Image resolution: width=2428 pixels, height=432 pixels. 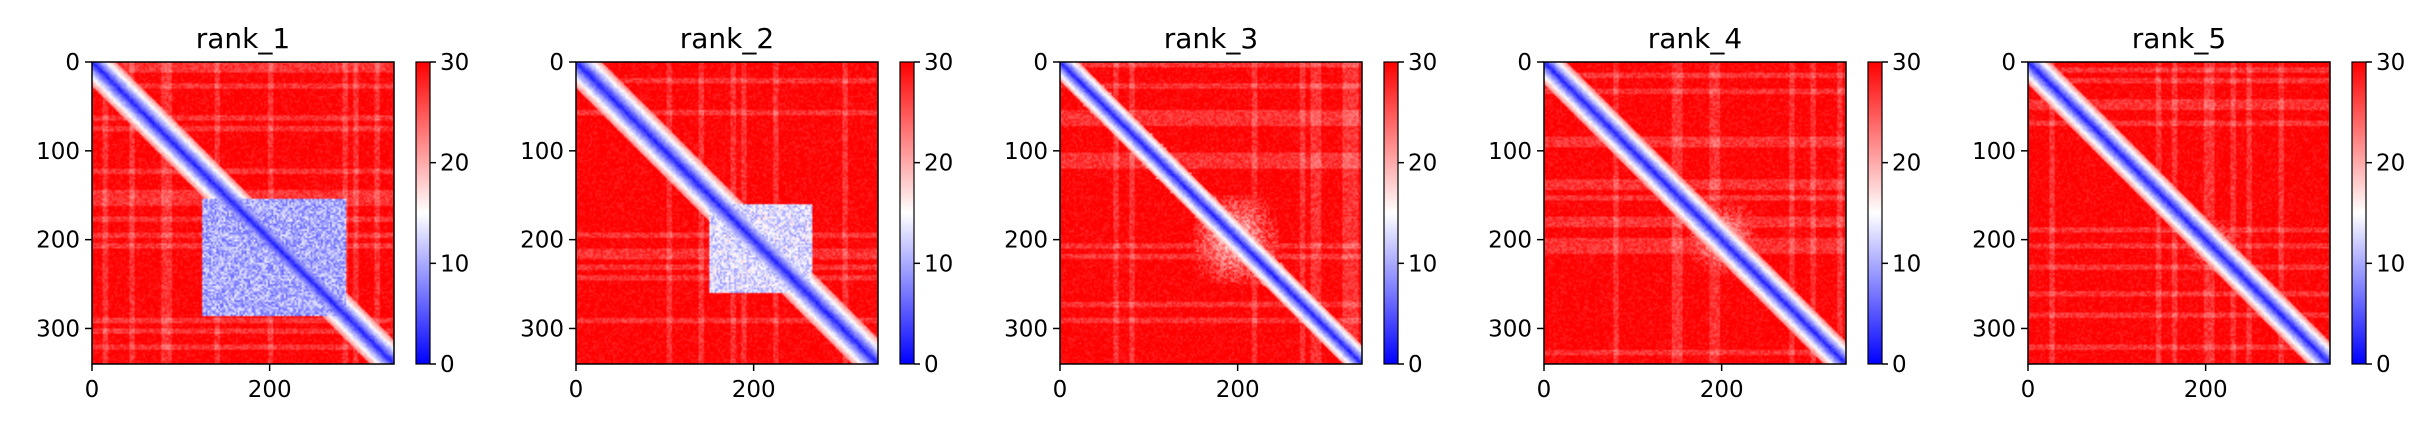 What do you see at coordinates (1695, 38) in the screenshot?
I see `chart-title: rank_4` at bounding box center [1695, 38].